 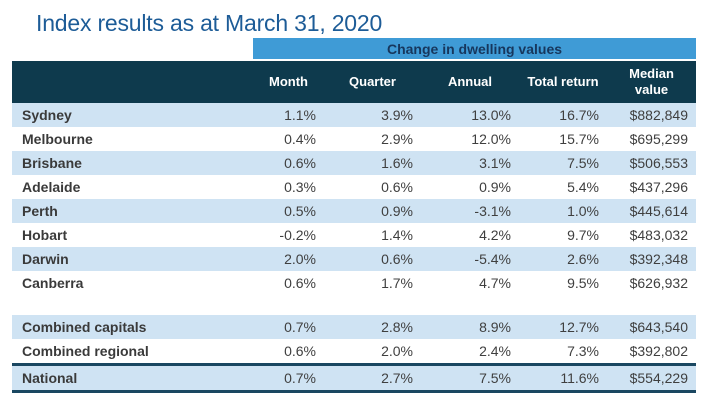 What do you see at coordinates (563, 283) in the screenshot?
I see `cell-total-return: 9.5%` at bounding box center [563, 283].